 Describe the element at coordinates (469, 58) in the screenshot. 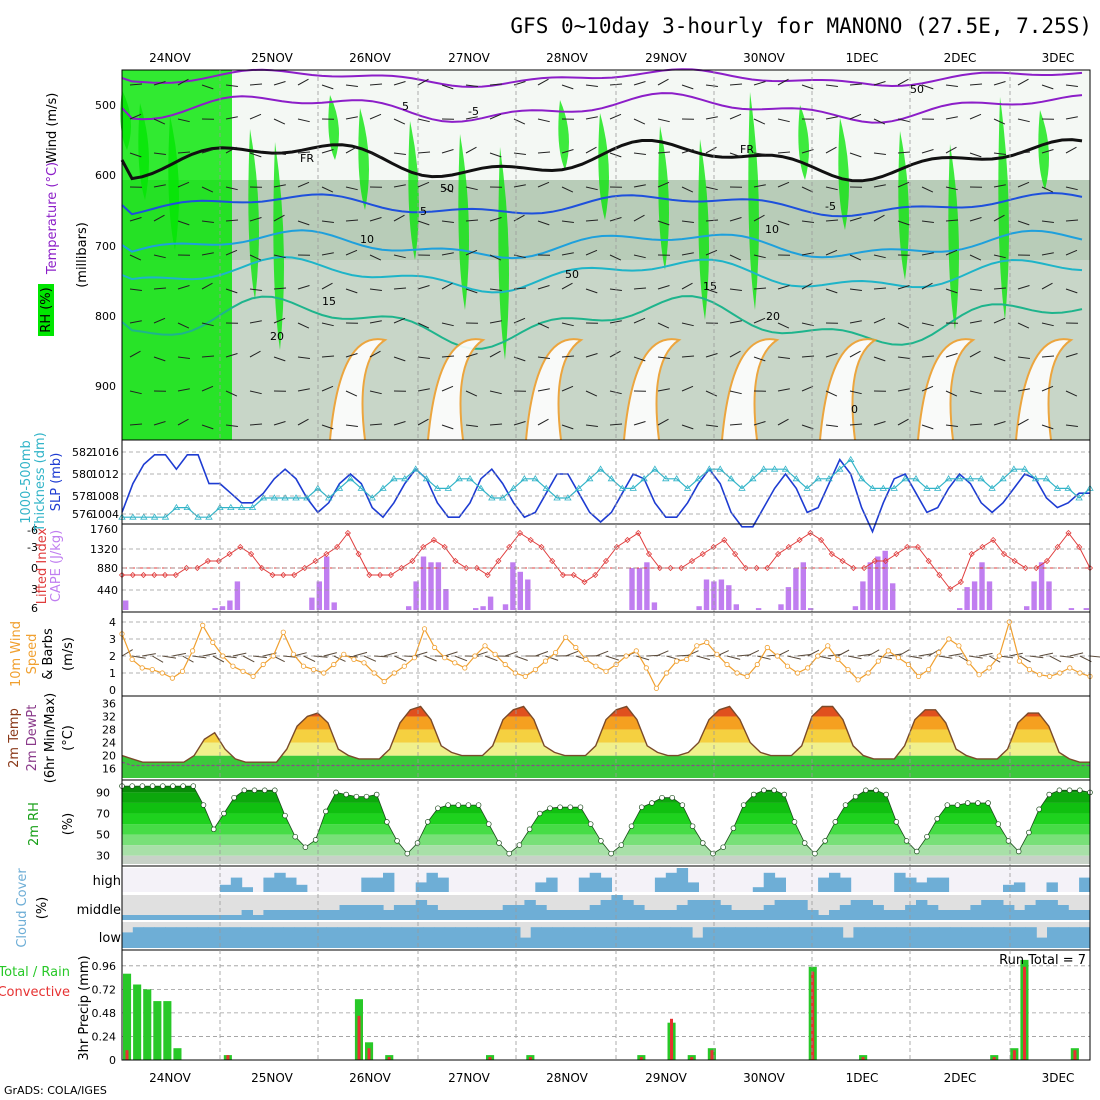

I see `top-date-label: 27NOV` at that location.